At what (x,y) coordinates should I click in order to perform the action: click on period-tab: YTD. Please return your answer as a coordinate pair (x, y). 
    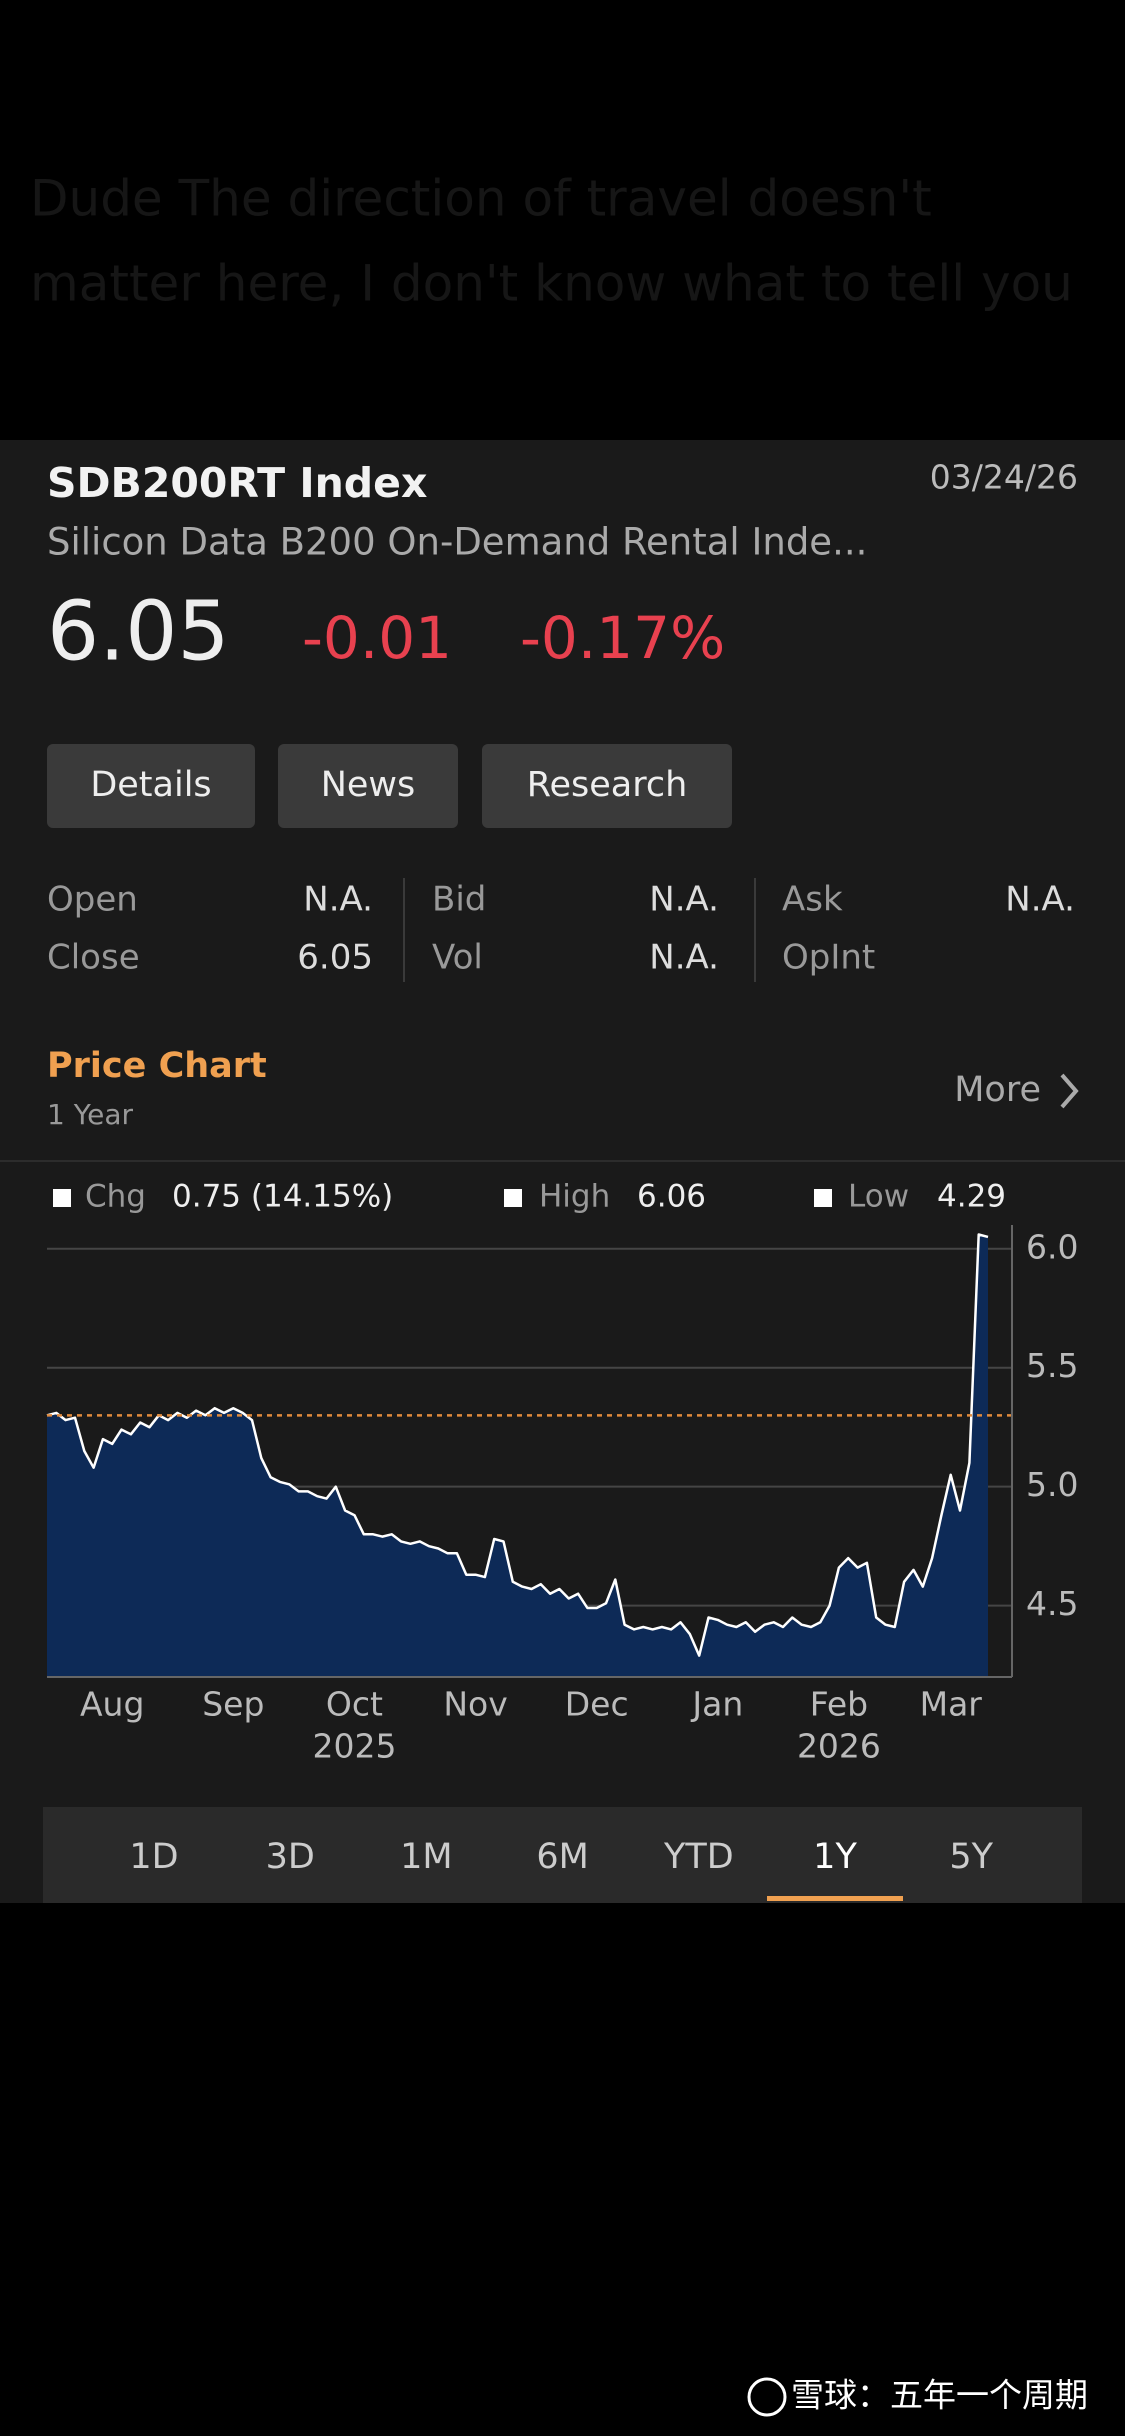
    Looking at the image, I should click on (698, 1857).